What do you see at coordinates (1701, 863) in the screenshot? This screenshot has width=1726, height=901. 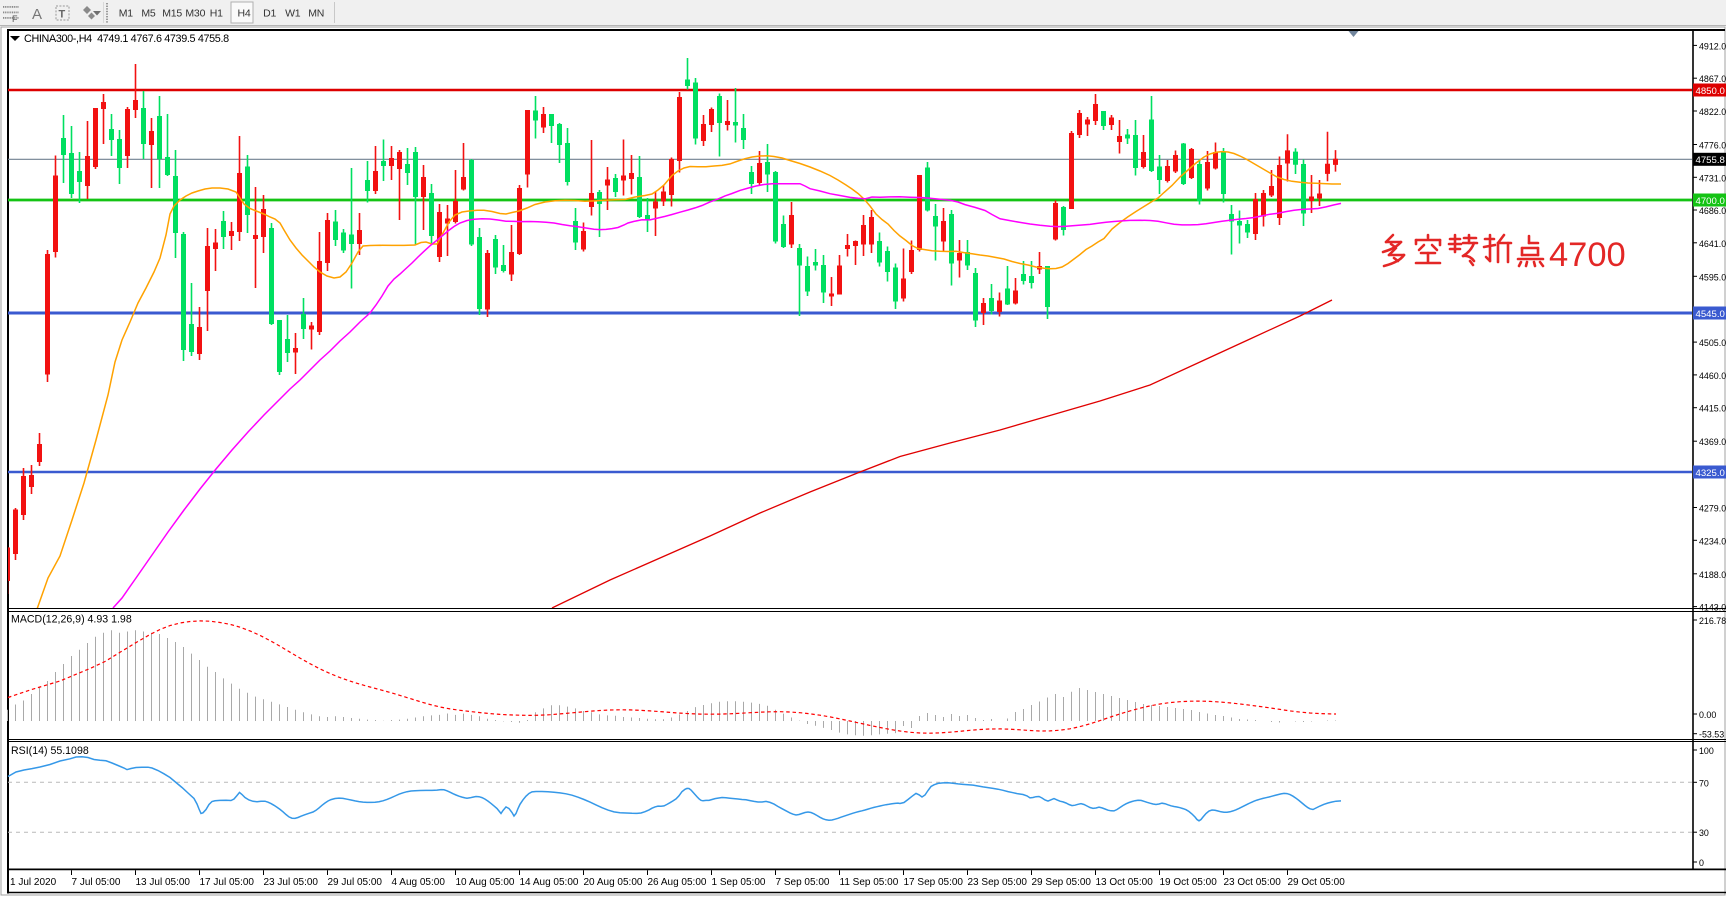 I see `svg-text: 0` at bounding box center [1701, 863].